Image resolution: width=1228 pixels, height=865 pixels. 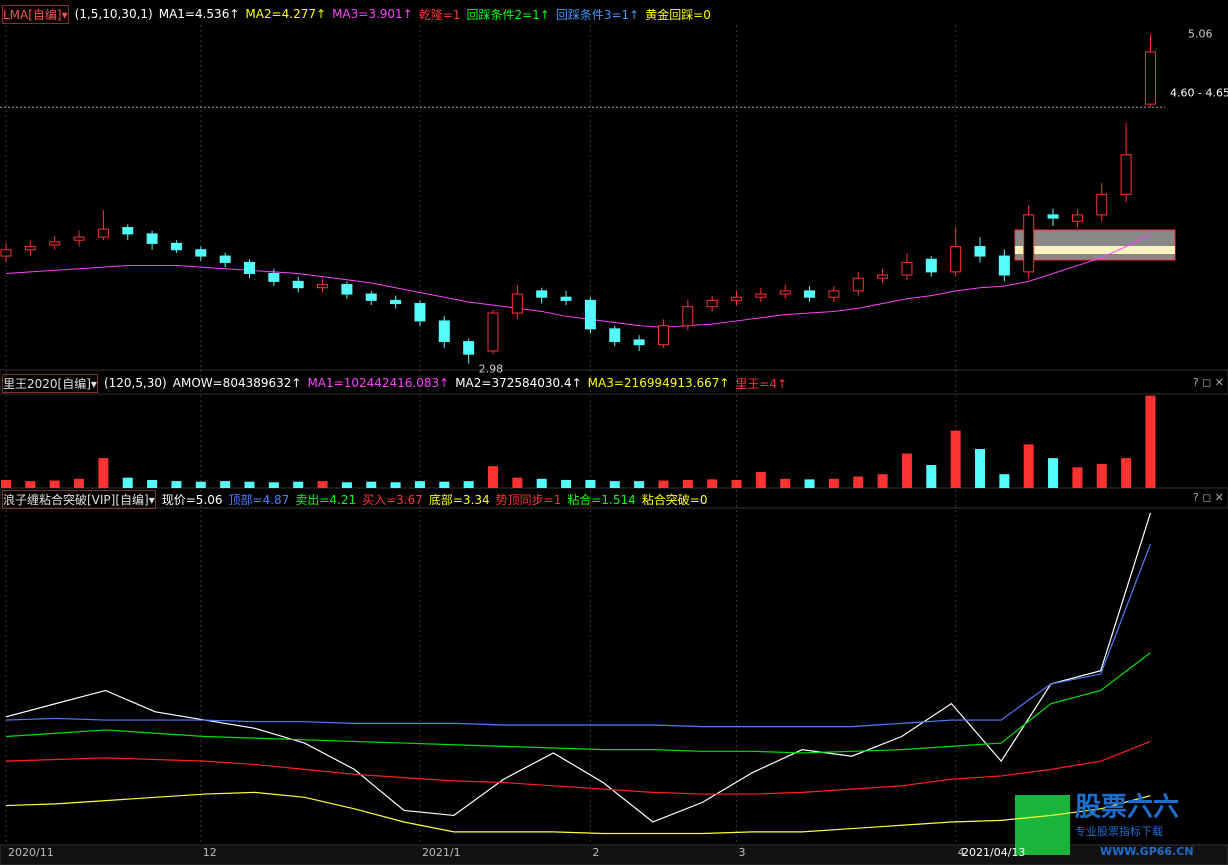 What do you see at coordinates (678, 14) in the screenshot?
I see `header-item: 黄金回踩=0` at bounding box center [678, 14].